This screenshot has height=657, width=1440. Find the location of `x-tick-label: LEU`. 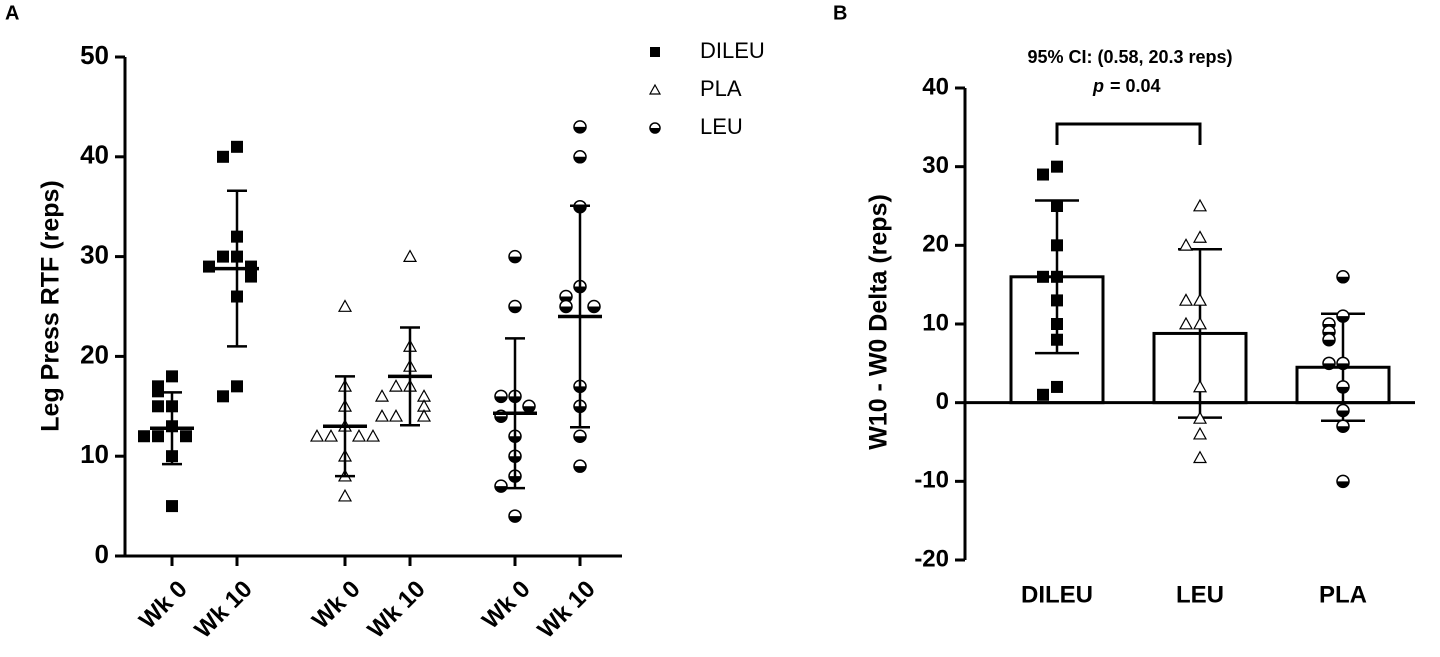

x-tick-label: LEU is located at coordinates (1200, 594).